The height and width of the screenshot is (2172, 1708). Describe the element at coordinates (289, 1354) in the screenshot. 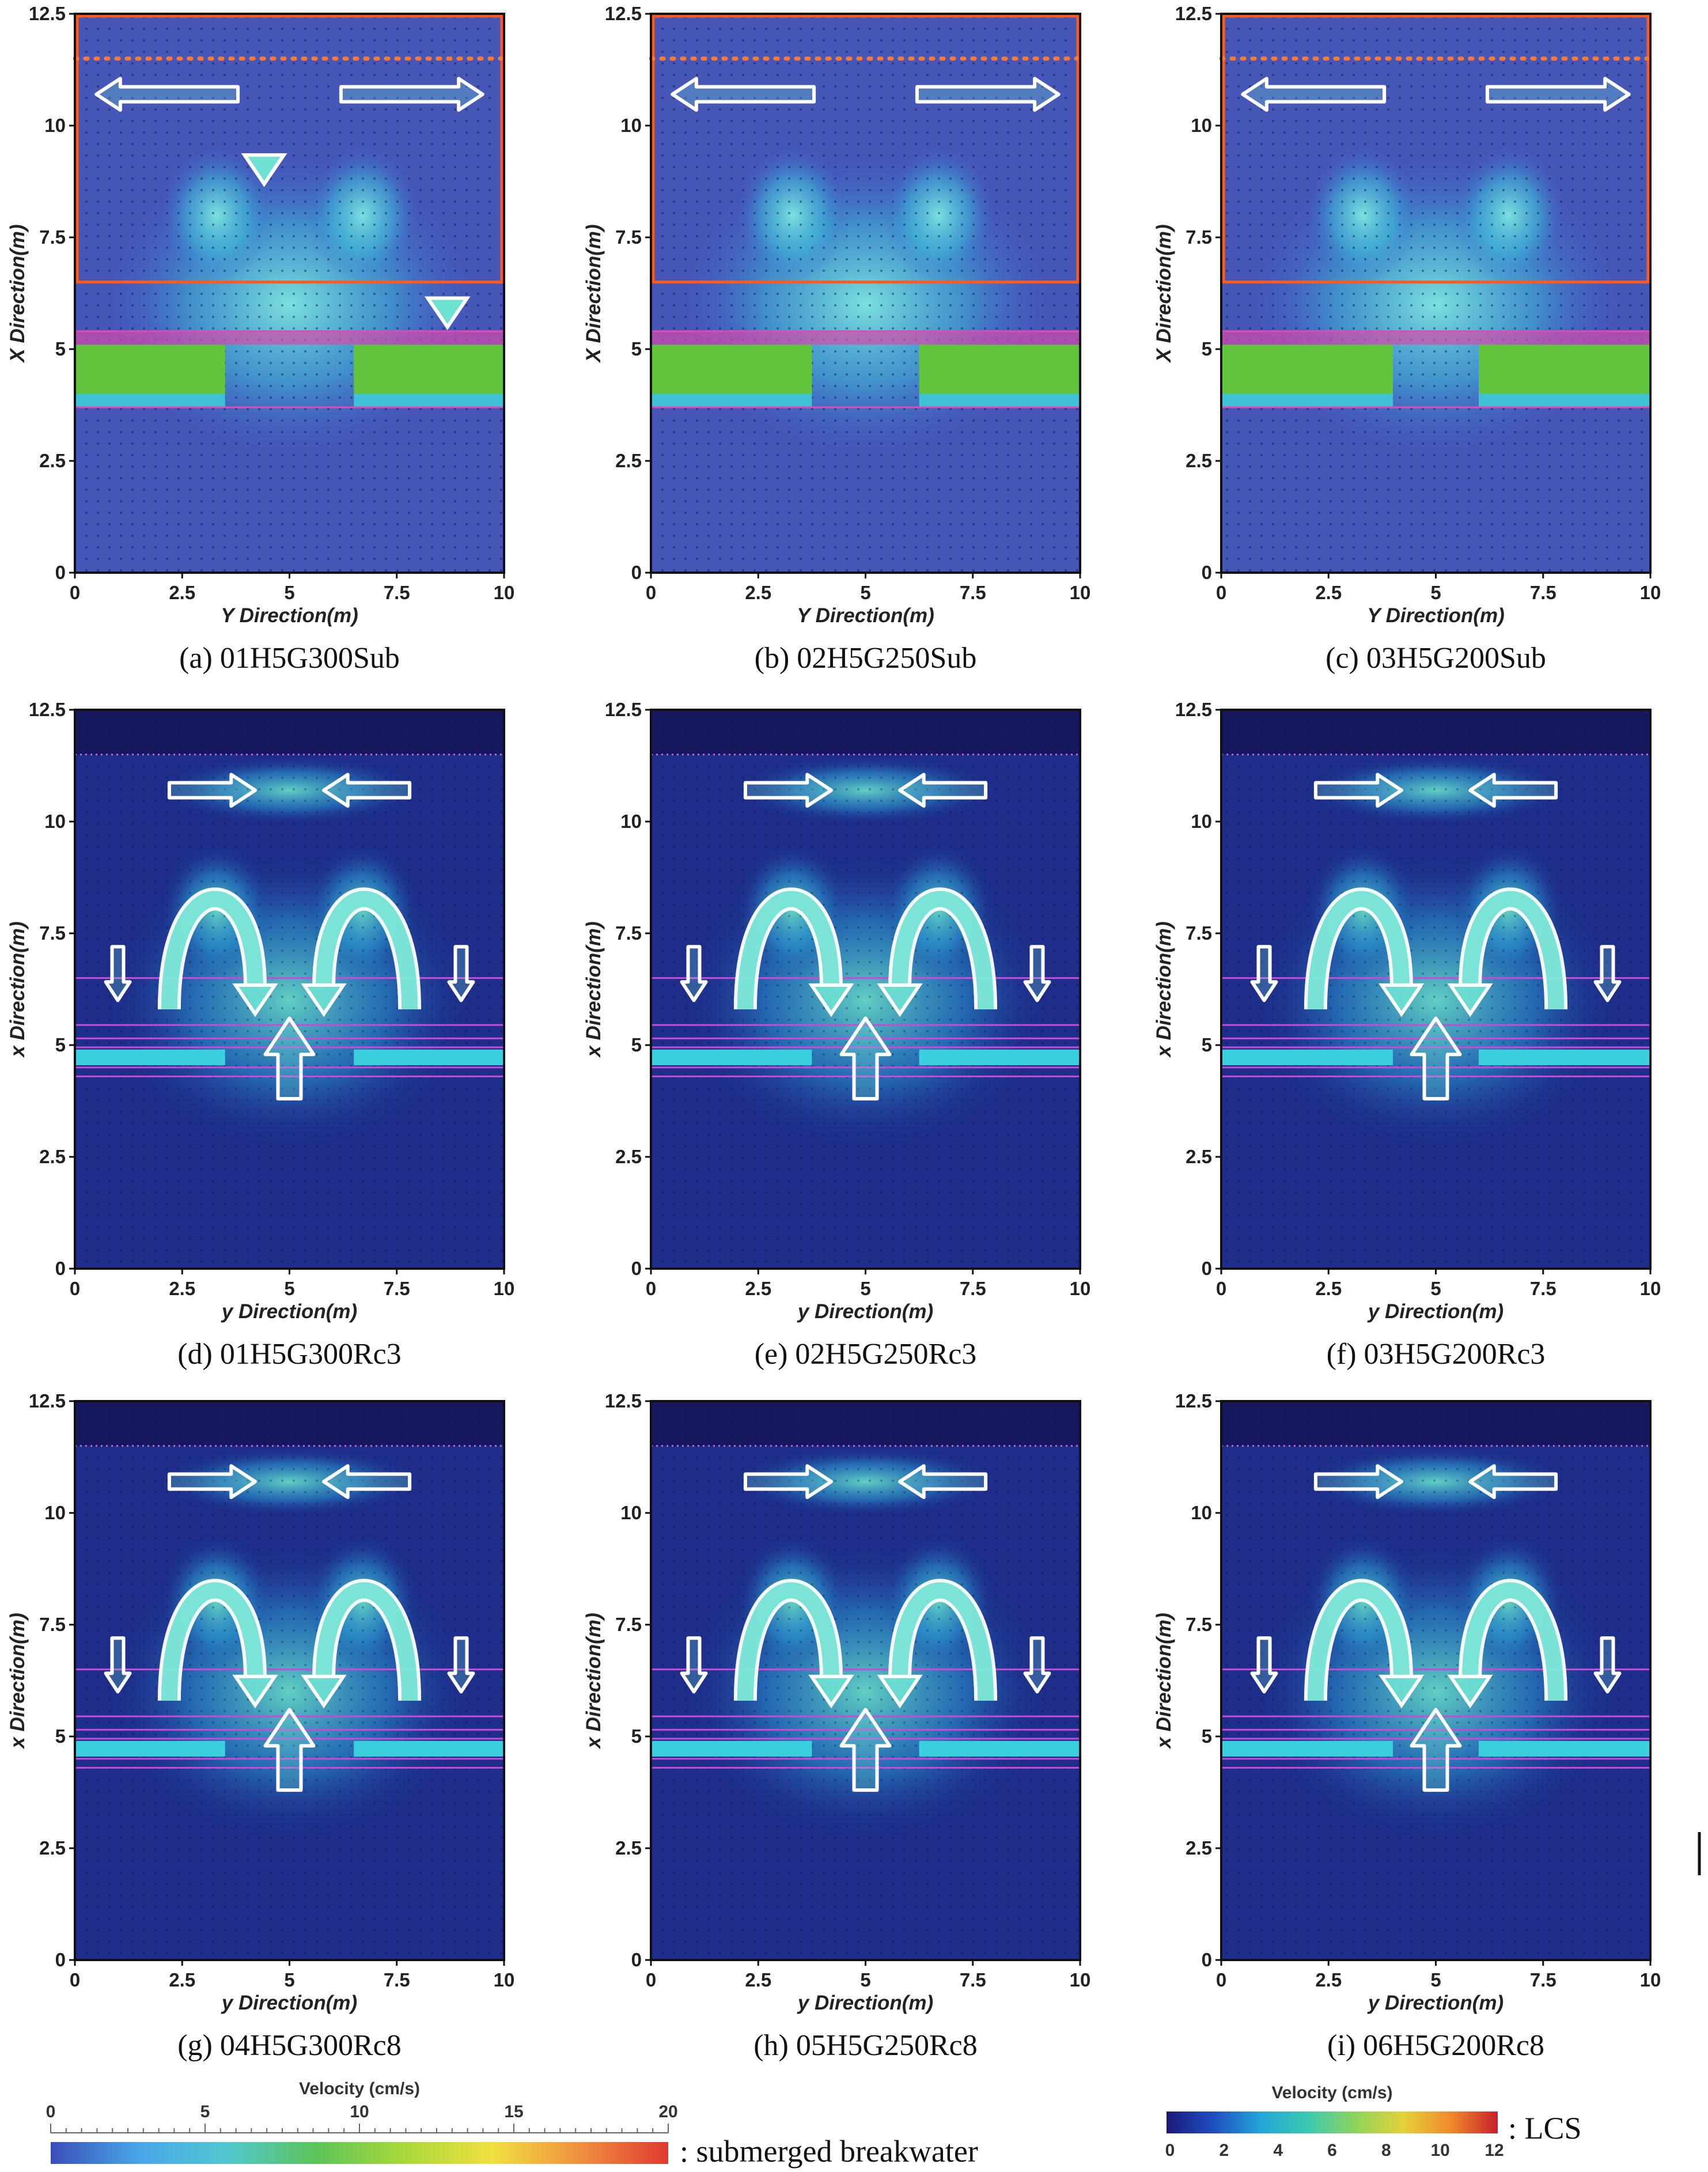

I see `panel-caption: (d) 01H5G300Rc3` at that location.